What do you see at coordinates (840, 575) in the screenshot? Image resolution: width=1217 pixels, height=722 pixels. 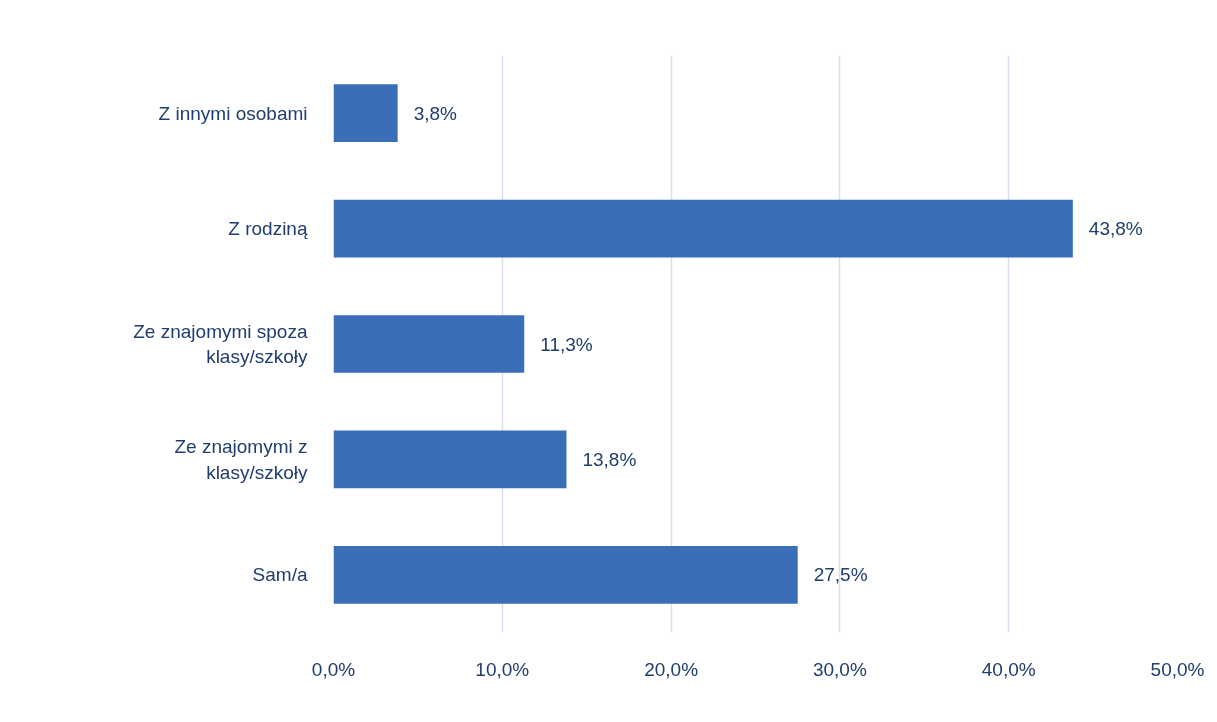 I see `data-label: 27,5%` at bounding box center [840, 575].